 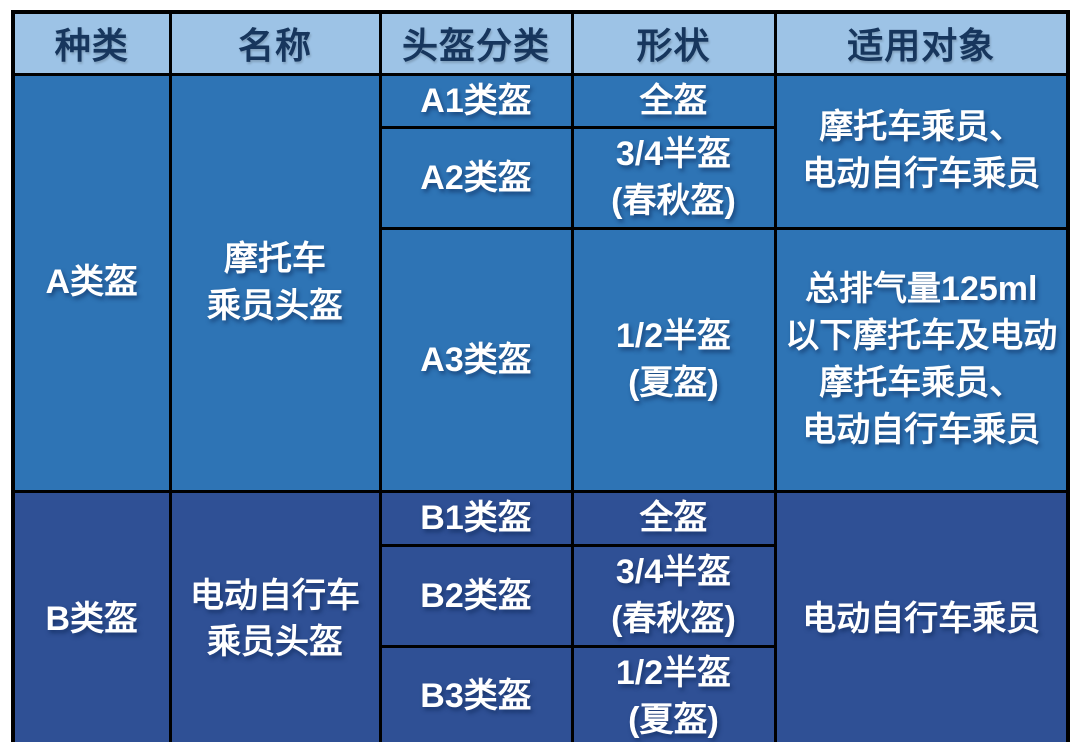 I want to click on cell-a1-class: A1类盔, so click(x=476, y=101).